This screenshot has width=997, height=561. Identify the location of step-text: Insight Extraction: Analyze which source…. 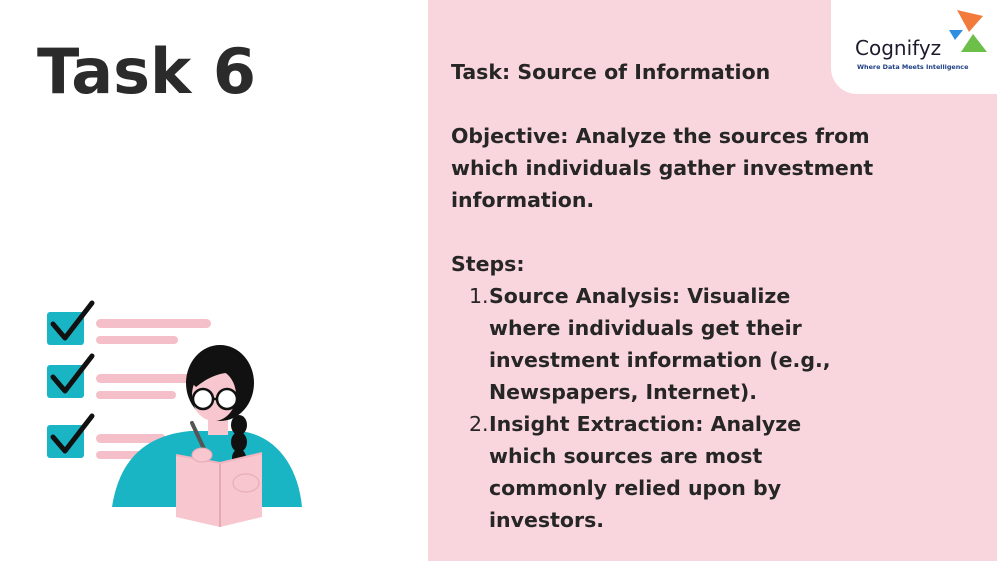
(645, 472).